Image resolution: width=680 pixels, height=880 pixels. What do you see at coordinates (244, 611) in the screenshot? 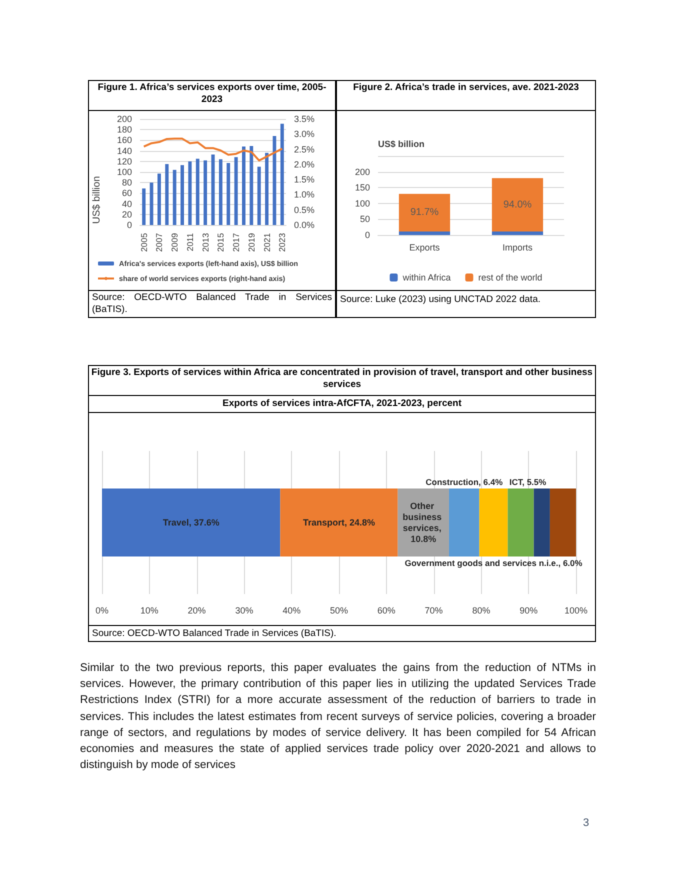
I see `x-tick-label: 30%` at bounding box center [244, 611].